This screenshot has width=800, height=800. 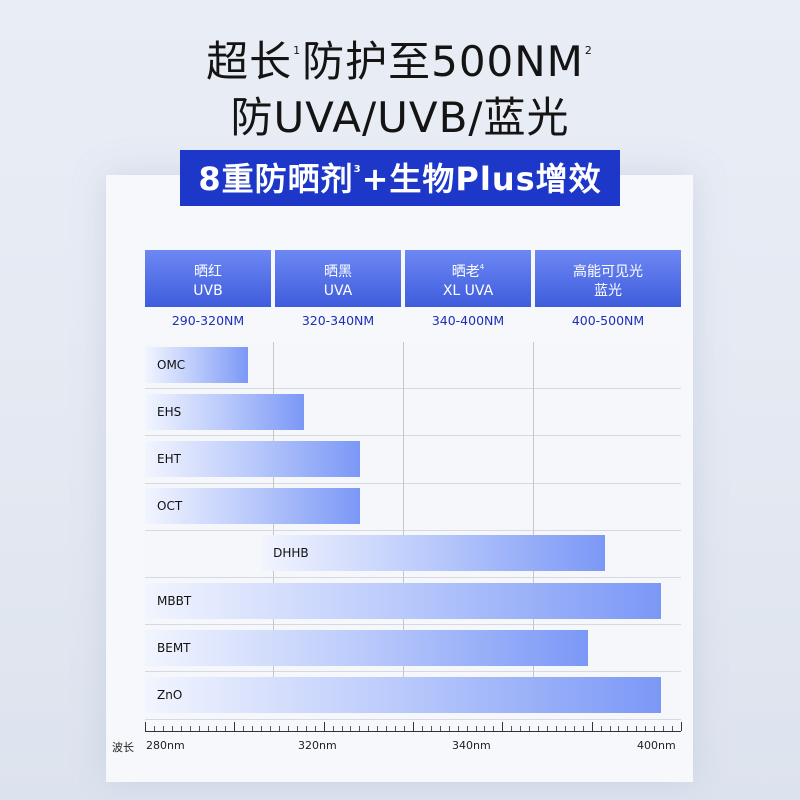 I want to click on footnote-1: 1, so click(x=297, y=50).